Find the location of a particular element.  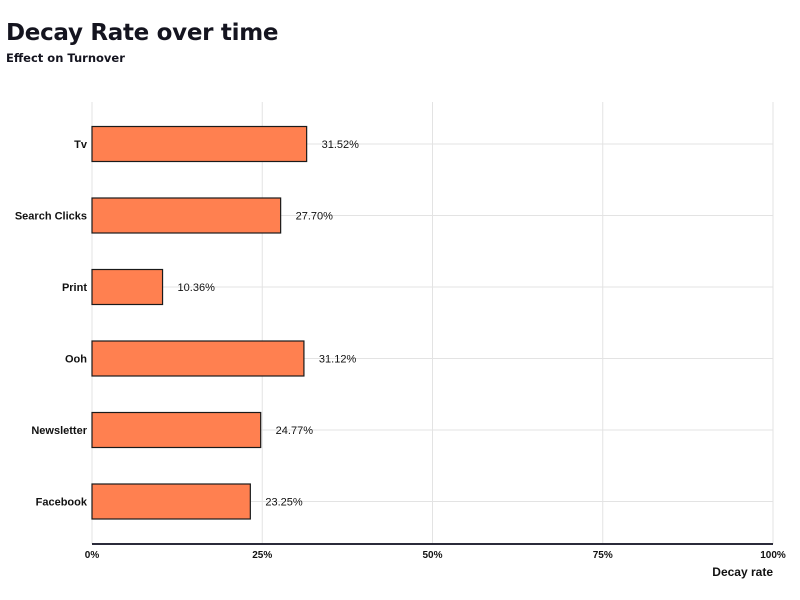

category-label: Print is located at coordinates (74, 288).